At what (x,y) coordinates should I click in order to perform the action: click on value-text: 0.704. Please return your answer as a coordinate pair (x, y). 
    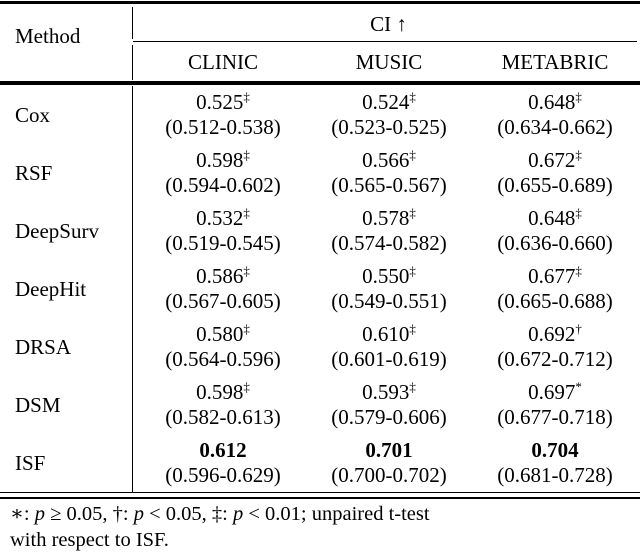
    Looking at the image, I should click on (555, 450).